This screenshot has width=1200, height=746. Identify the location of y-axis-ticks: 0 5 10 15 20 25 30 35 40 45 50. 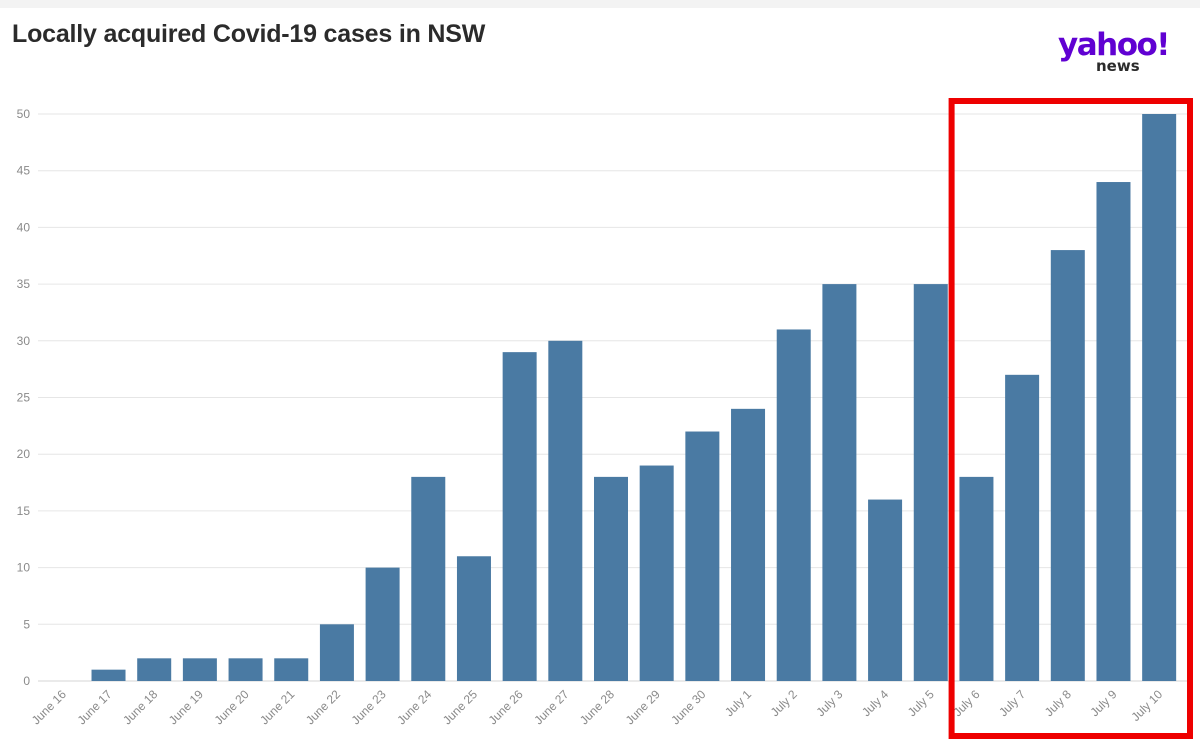
(24, 397).